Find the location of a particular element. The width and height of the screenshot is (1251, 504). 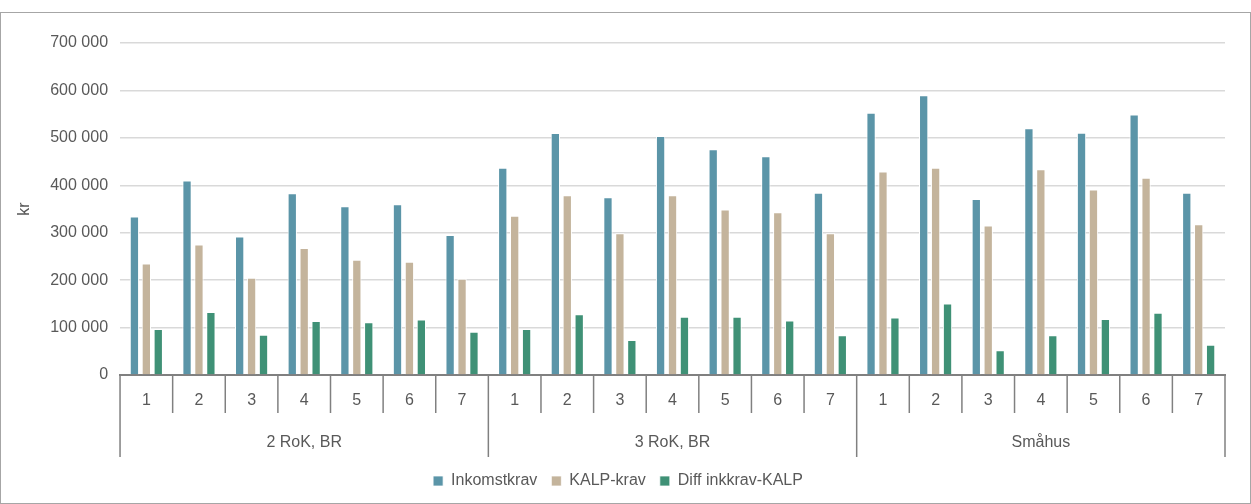

y-tick-label: 600 000 is located at coordinates (79, 89).